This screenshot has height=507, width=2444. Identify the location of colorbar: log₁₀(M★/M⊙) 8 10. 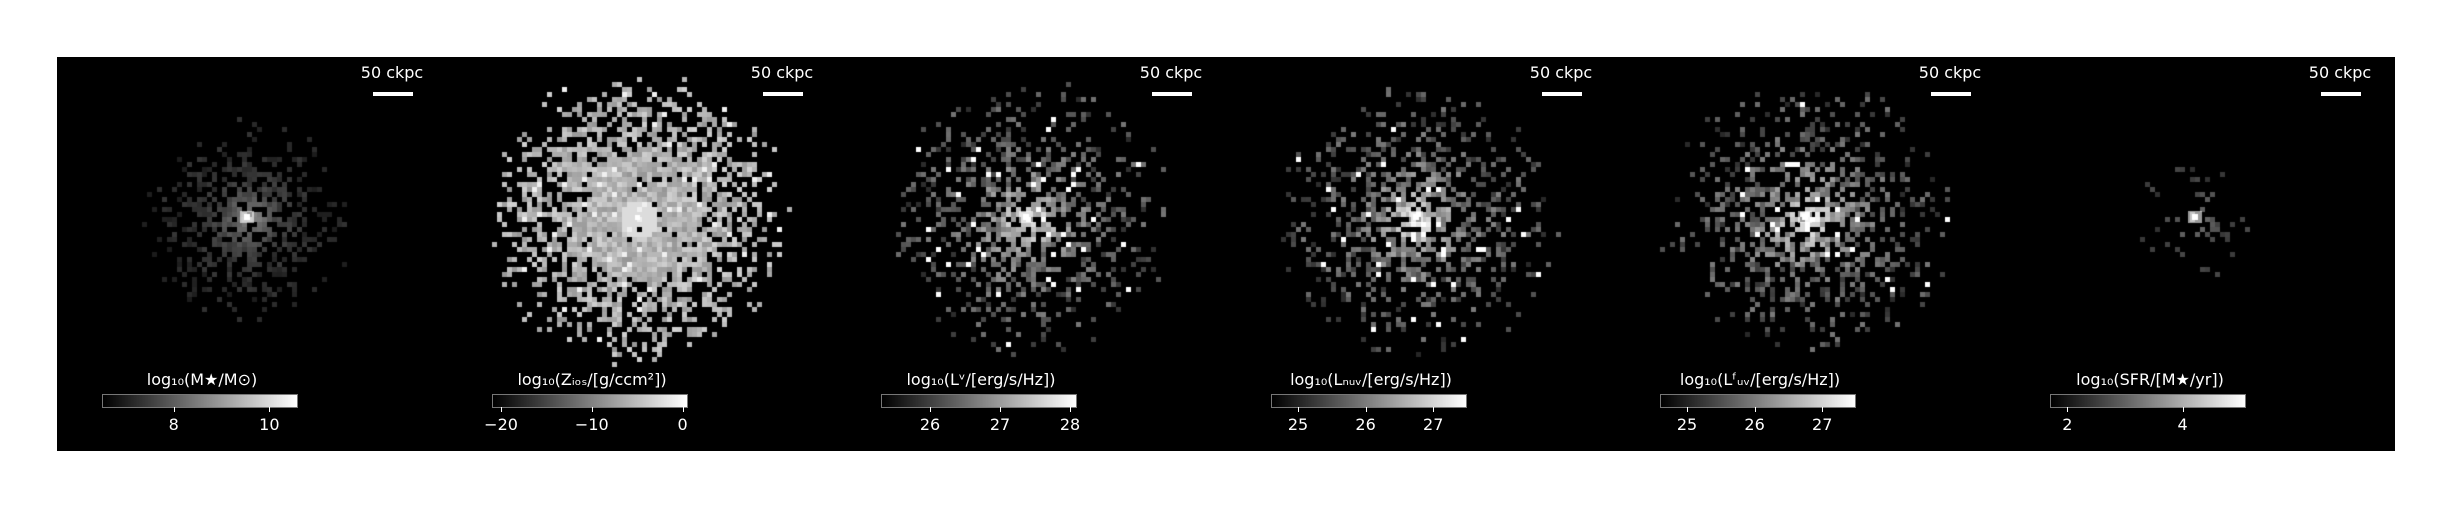
(202, 405).